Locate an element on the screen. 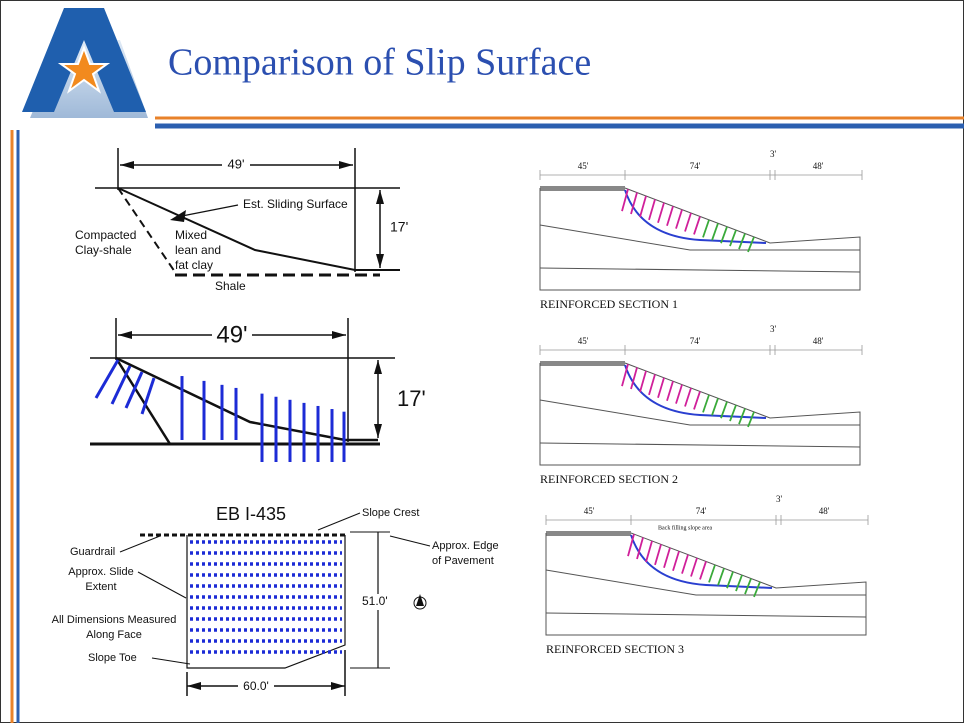  section-note: Back filling slope area is located at coordinates (685, 527).